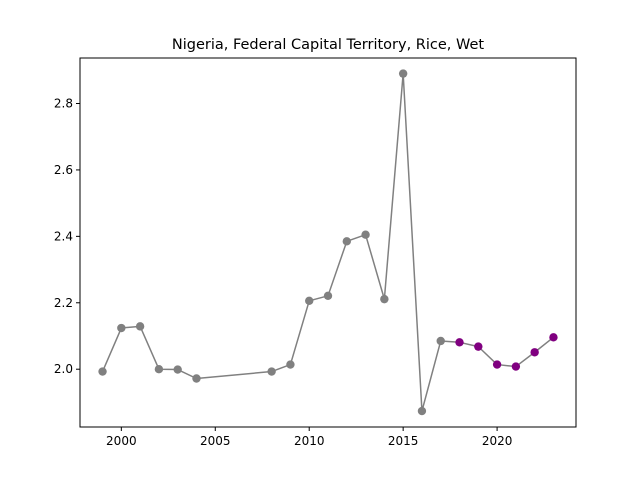  What do you see at coordinates (63, 236) in the screenshot?
I see `y-tick-label: 2.4` at bounding box center [63, 236].